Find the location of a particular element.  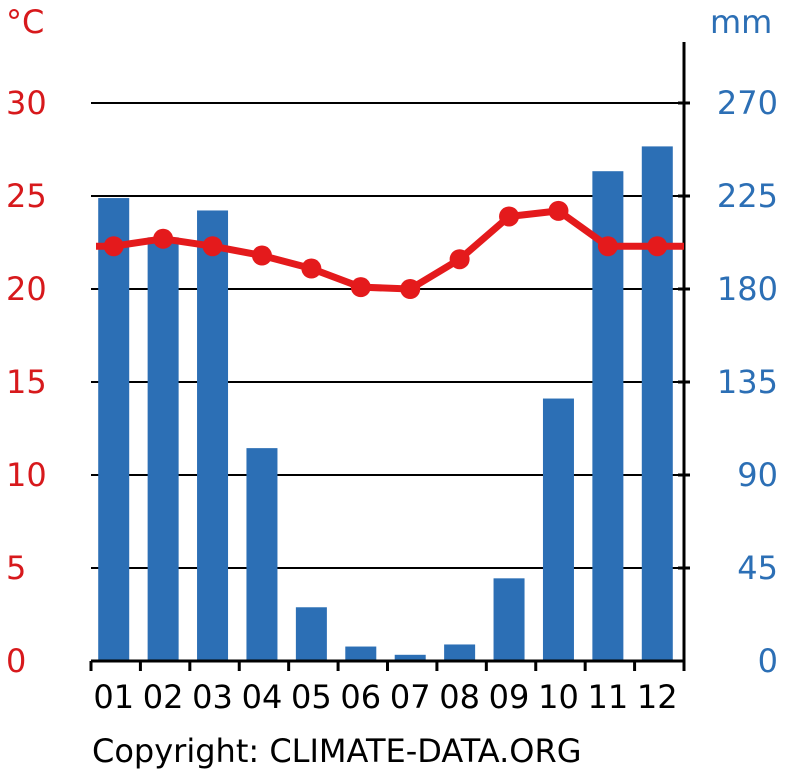

temperature-tick-label: 5 is located at coordinates (16, 568).